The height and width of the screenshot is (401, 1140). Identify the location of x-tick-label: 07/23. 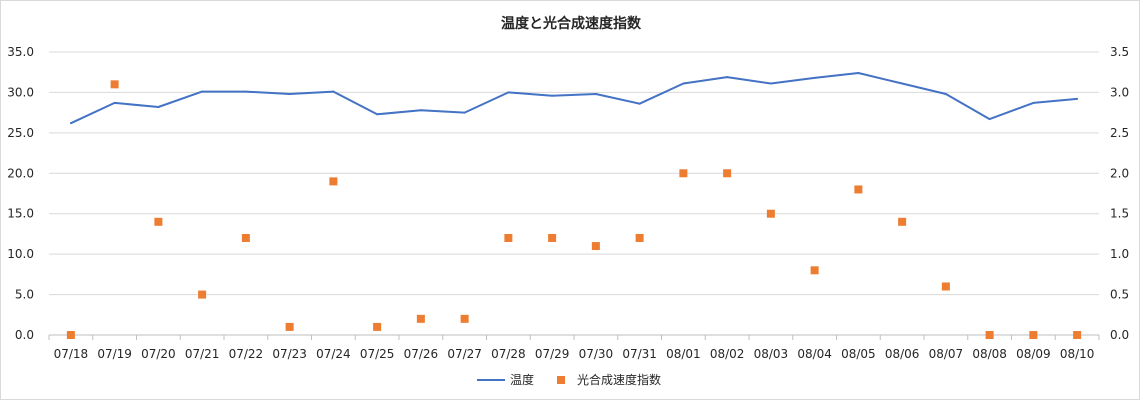
(289, 354).